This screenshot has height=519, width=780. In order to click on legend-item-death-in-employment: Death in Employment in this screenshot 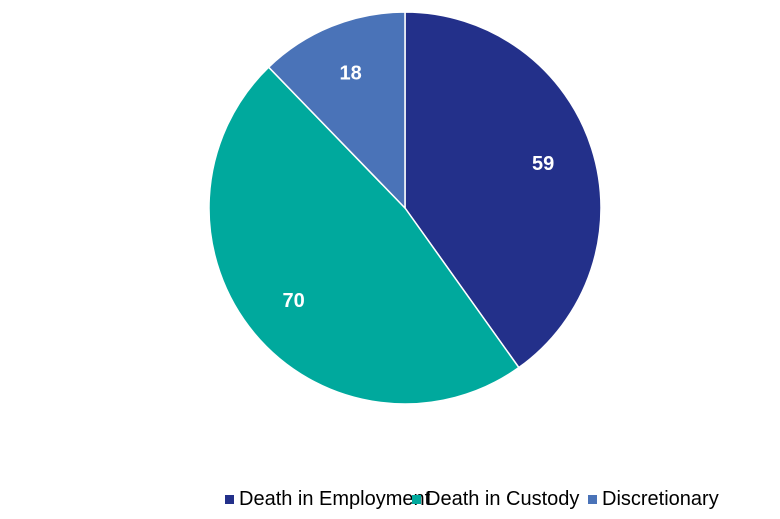, I will do `click(327, 499)`.